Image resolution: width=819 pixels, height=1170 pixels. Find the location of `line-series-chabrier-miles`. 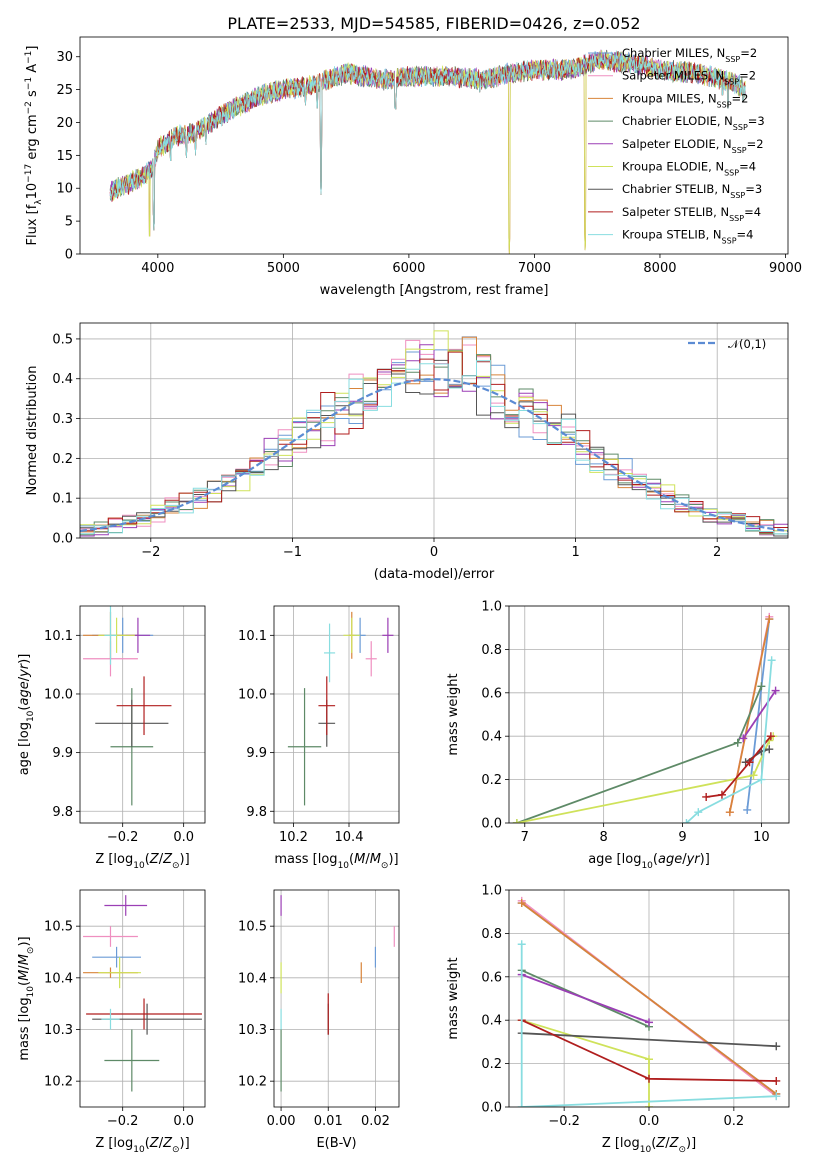

line-series-chabrier-miles is located at coordinates (758, 714).